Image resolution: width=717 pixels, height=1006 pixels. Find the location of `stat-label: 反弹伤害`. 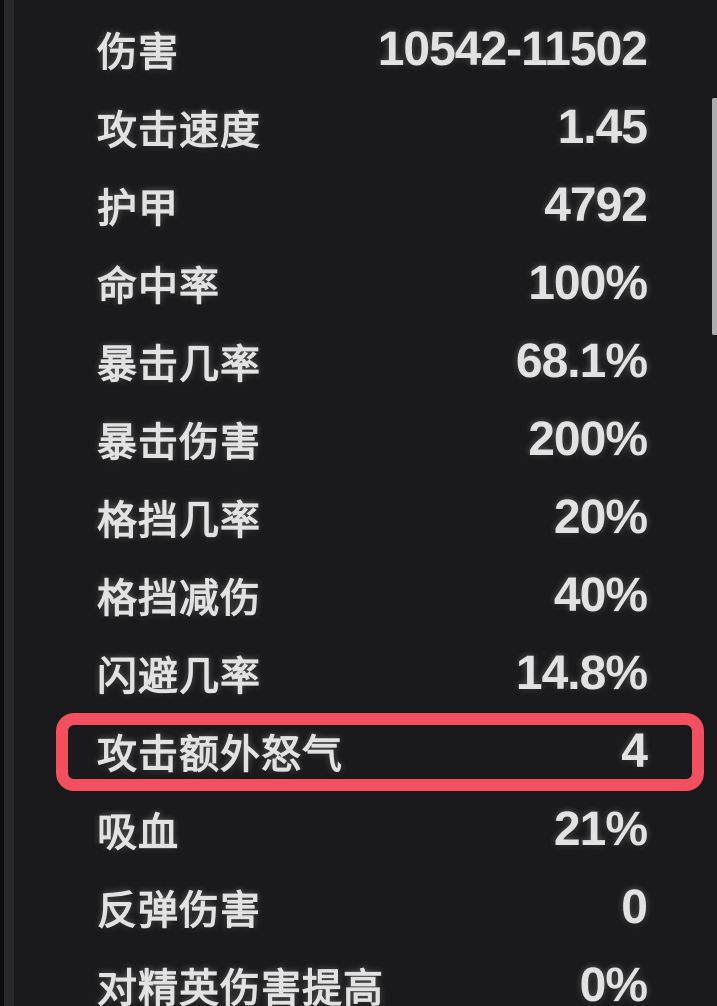

stat-label: 反弹伤害 is located at coordinates (179, 911).